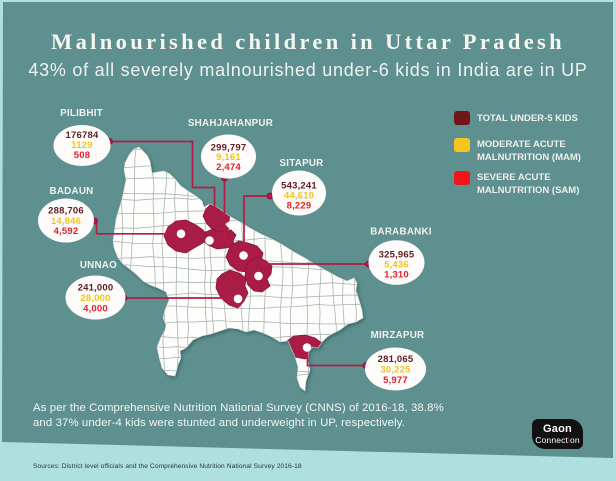  Describe the element at coordinates (66, 231) in the screenshot. I see `svg-text: 4,592` at that location.